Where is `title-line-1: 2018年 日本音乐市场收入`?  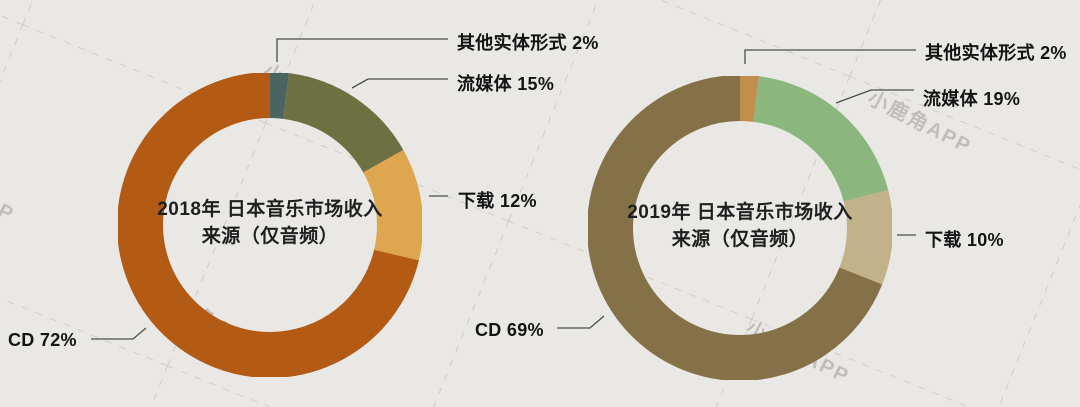 title-line-1: 2018年 日本音乐市场收入 is located at coordinates (270, 209).